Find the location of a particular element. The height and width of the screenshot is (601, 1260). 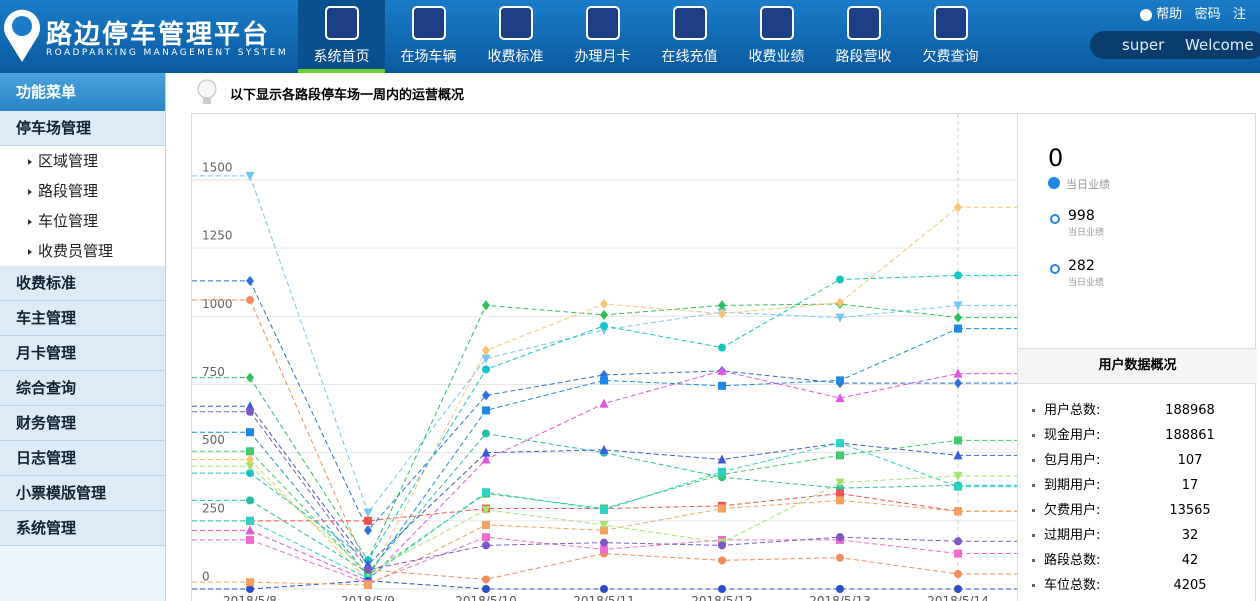

nav-item: 在线充值 is located at coordinates (689, 36).